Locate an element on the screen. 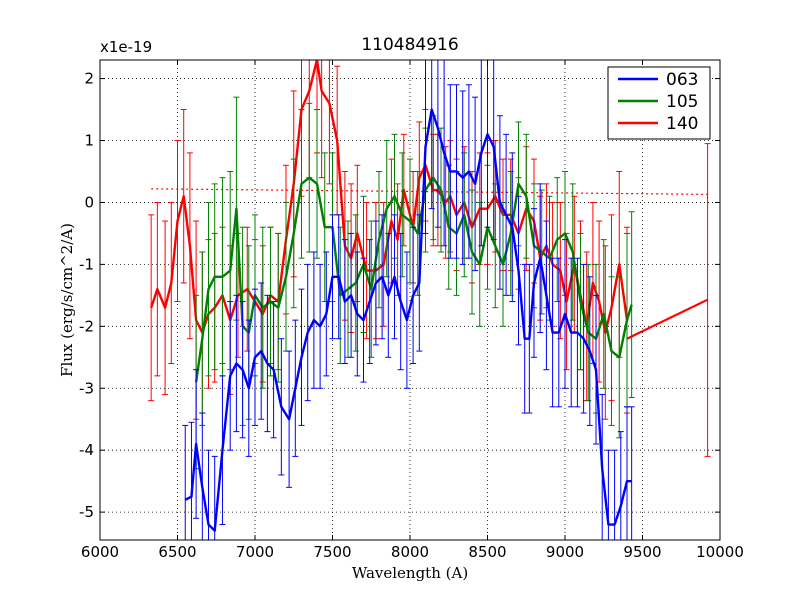 The width and height of the screenshot is (800, 600). x-tick-label: 9000 is located at coordinates (565, 552).